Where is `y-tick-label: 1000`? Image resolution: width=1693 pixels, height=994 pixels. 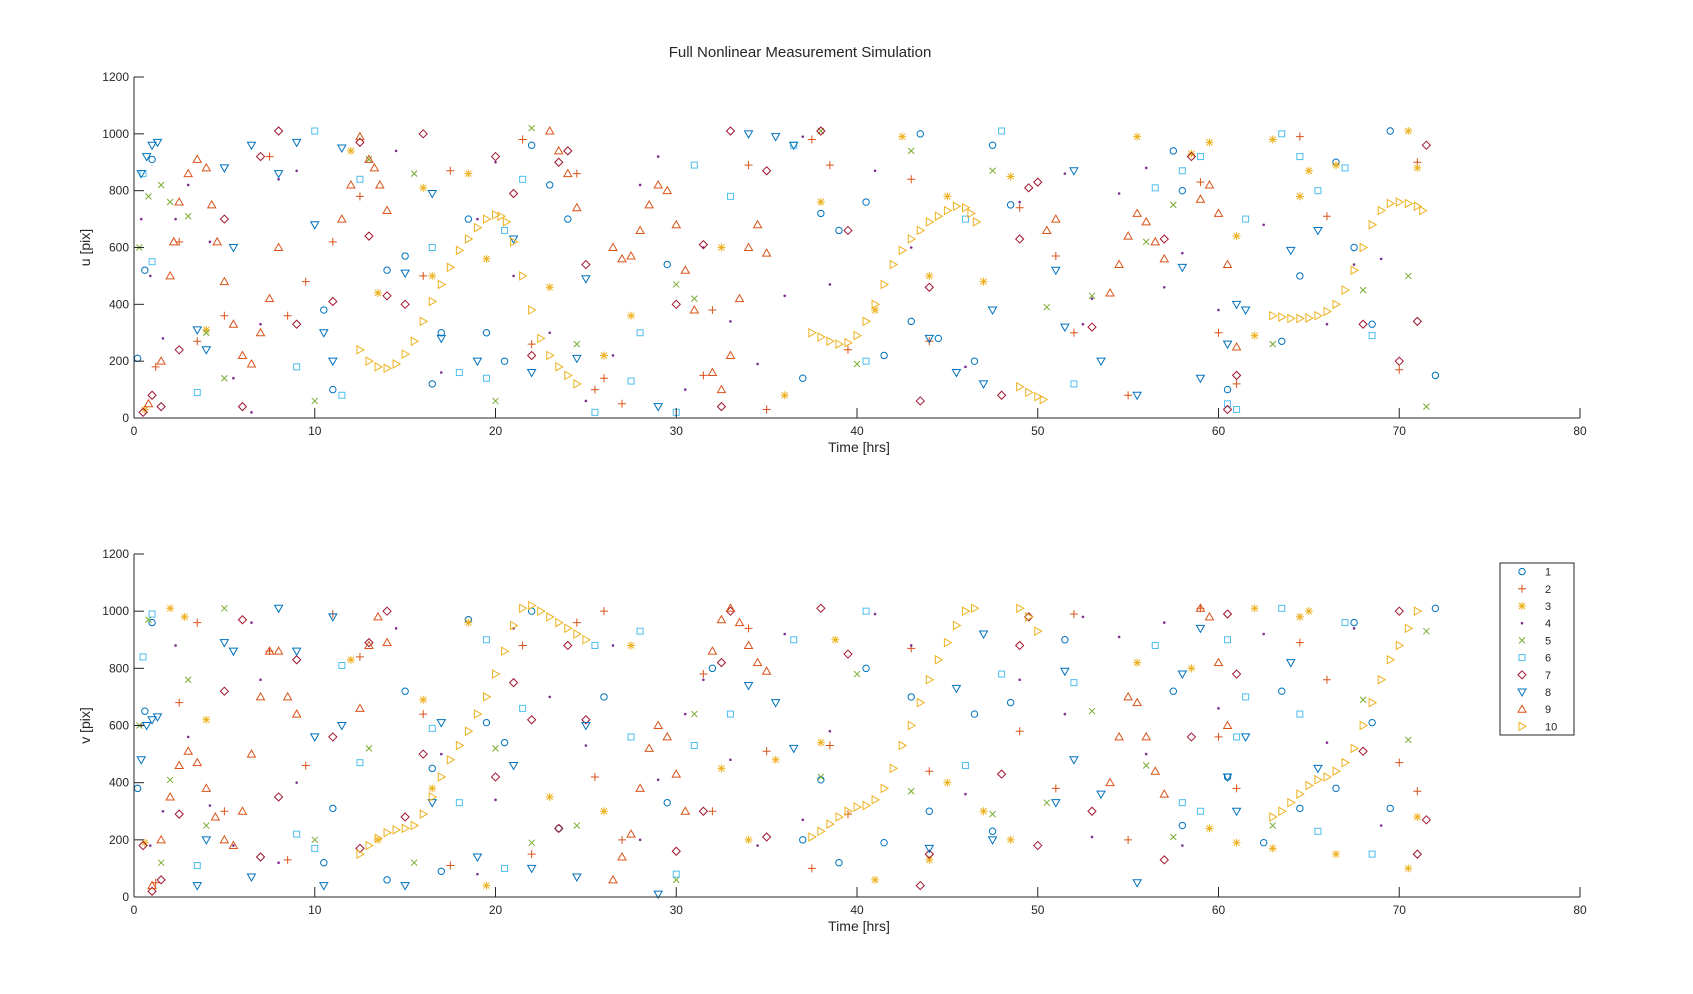 y-tick-label: 1000 is located at coordinates (115, 611).